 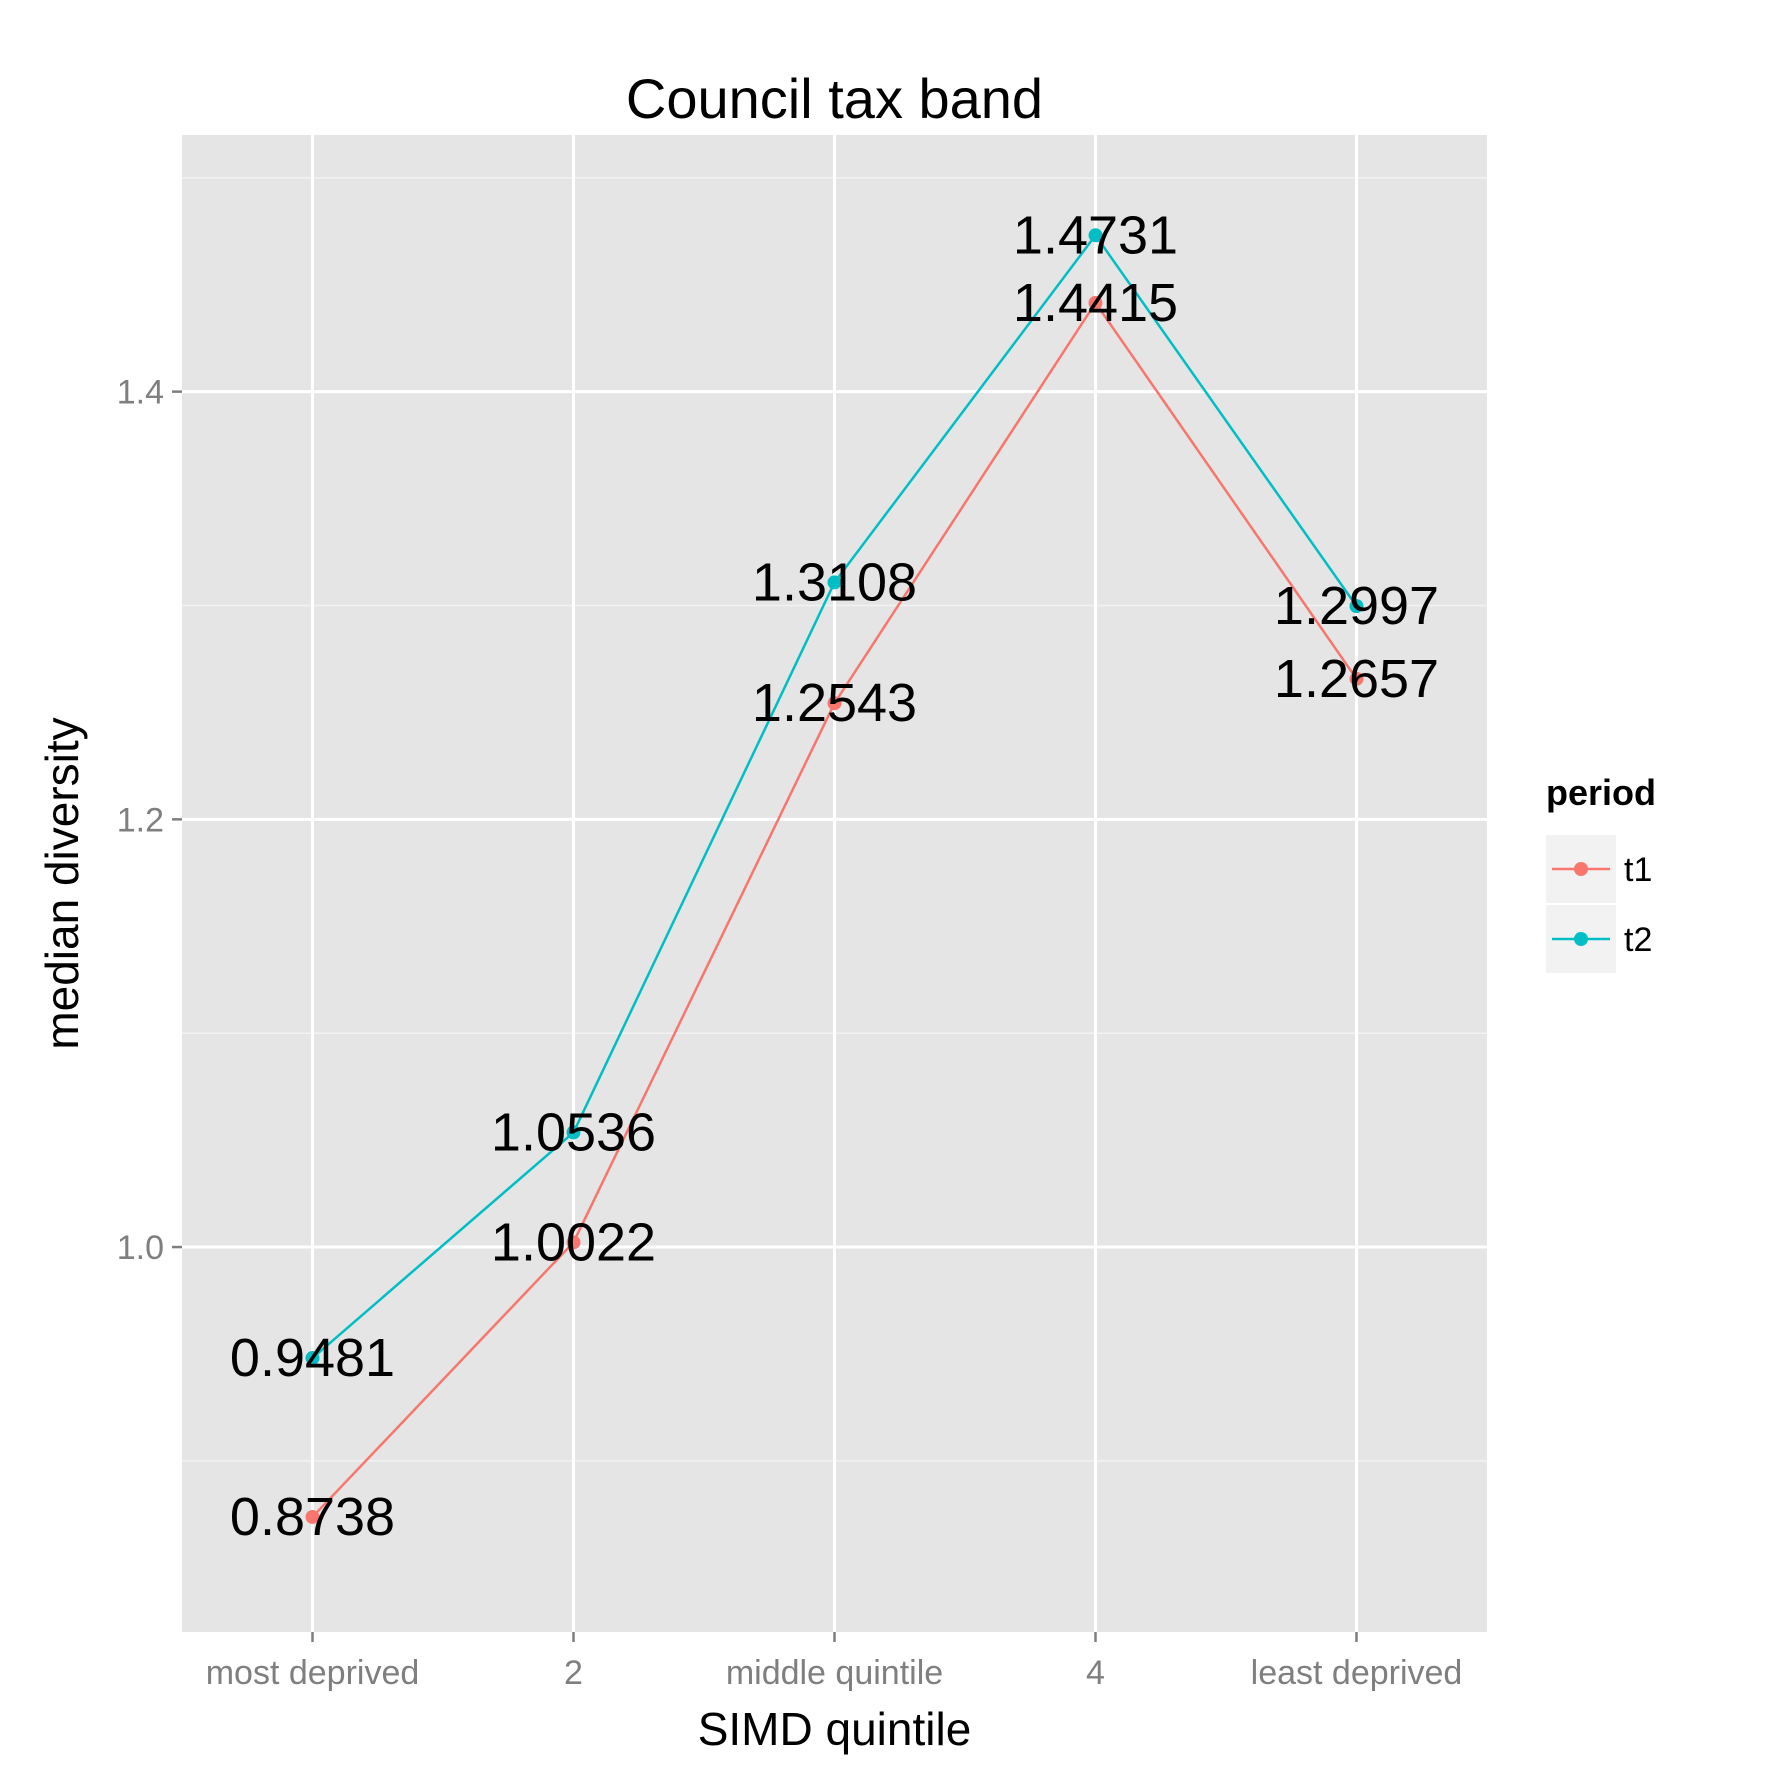 I want to click on data-label-t2: 0.9481, so click(x=312, y=1358).